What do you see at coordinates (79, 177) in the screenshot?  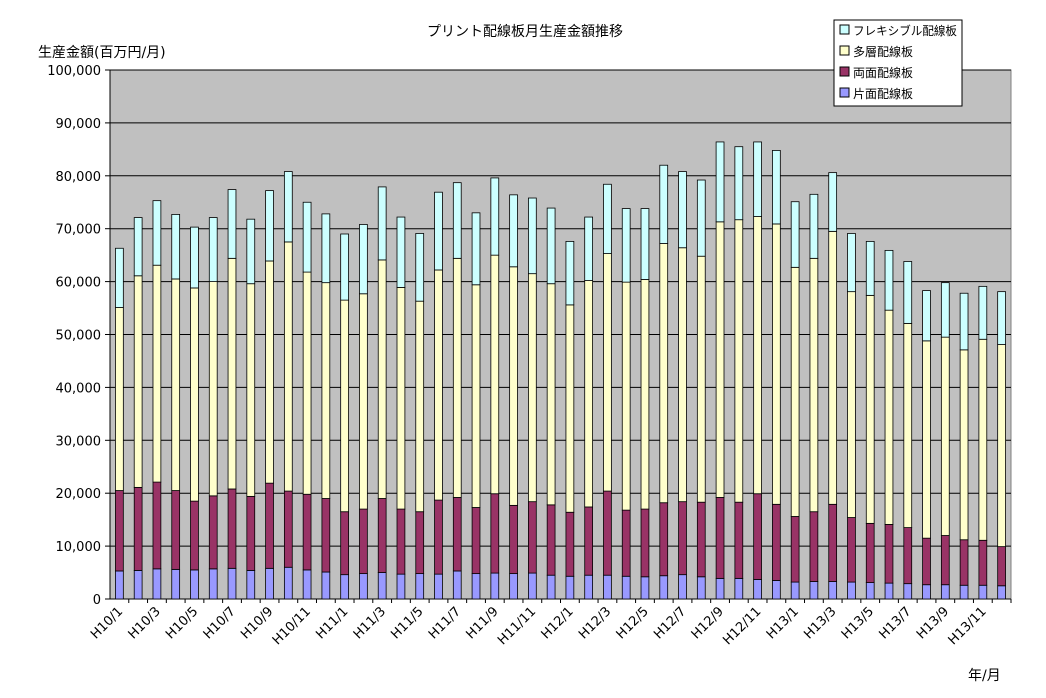 I see `y-tick-label: 80,000` at bounding box center [79, 177].